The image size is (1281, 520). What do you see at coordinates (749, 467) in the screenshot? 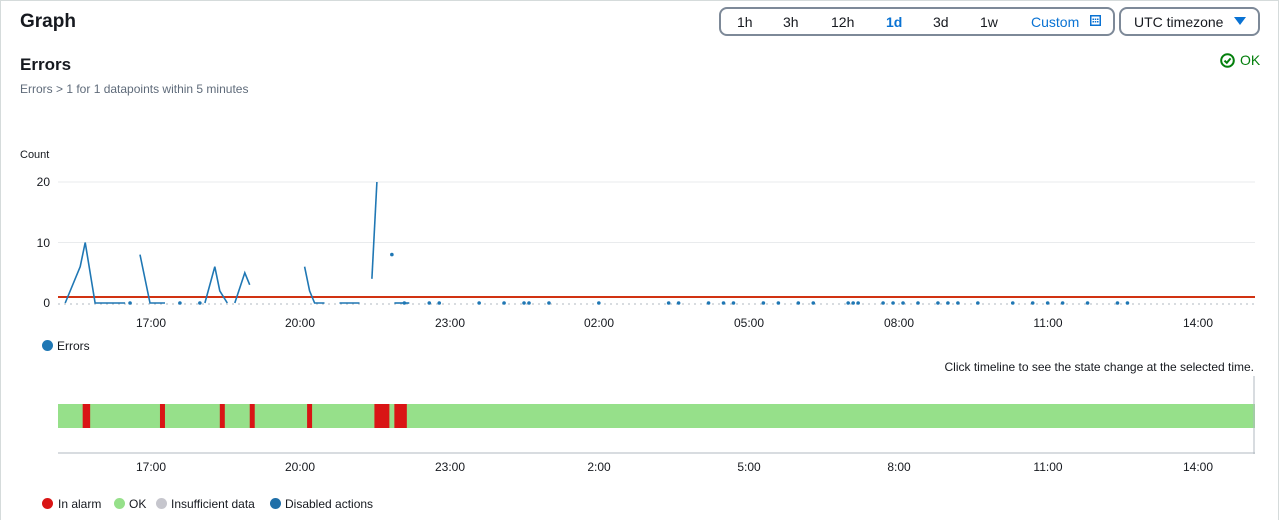
I see `timeline-tick-label: 5:00` at bounding box center [749, 467].